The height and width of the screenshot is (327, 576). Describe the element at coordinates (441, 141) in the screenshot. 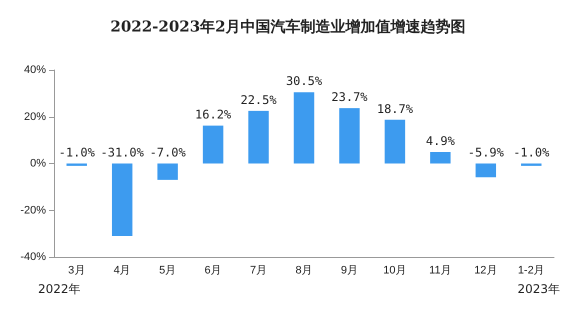

I see `data-label: 4.9%` at that location.